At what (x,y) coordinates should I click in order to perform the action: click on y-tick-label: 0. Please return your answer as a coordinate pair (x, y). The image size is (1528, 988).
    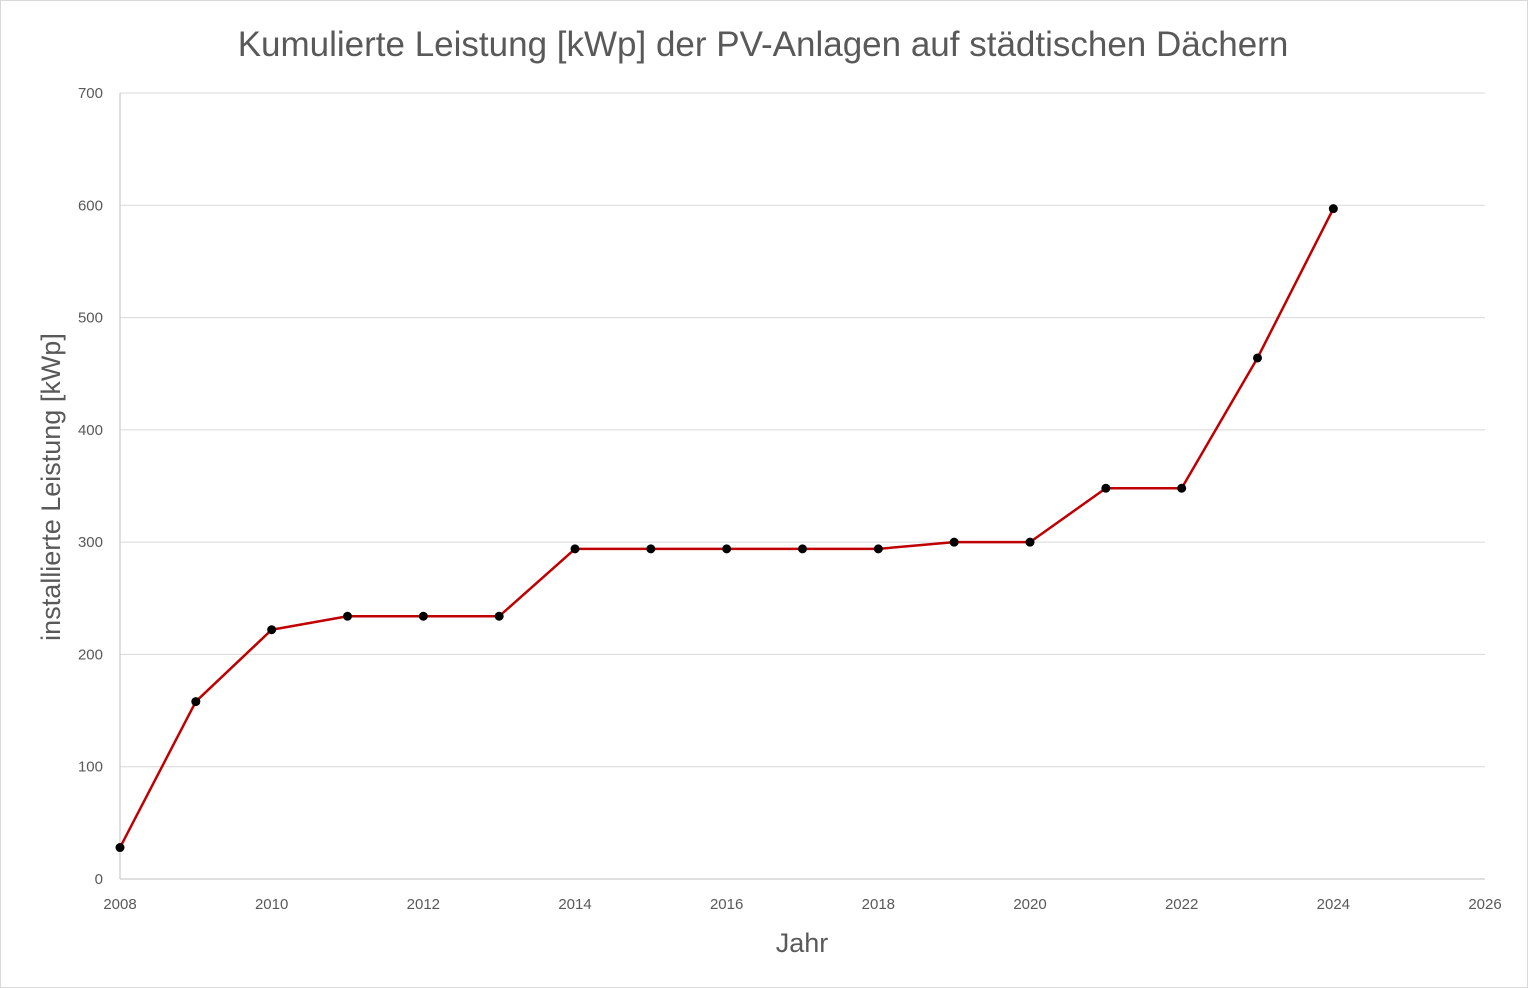
    Looking at the image, I should click on (99, 879).